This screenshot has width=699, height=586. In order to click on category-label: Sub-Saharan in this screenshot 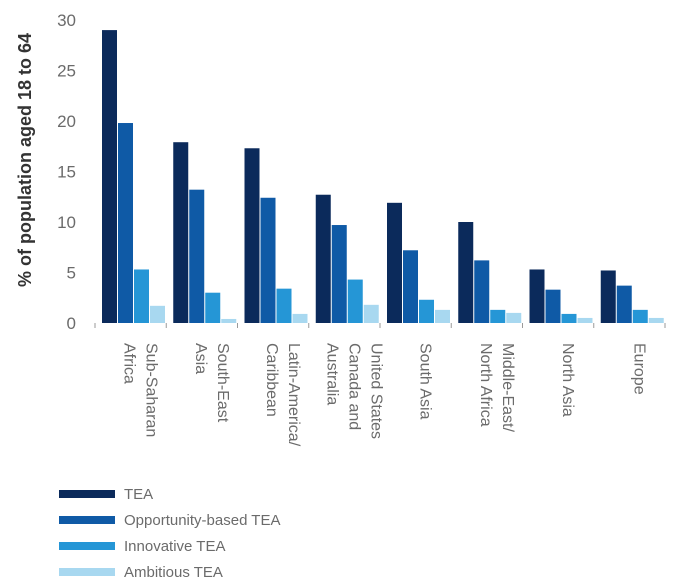, I will do `click(151, 390)`.